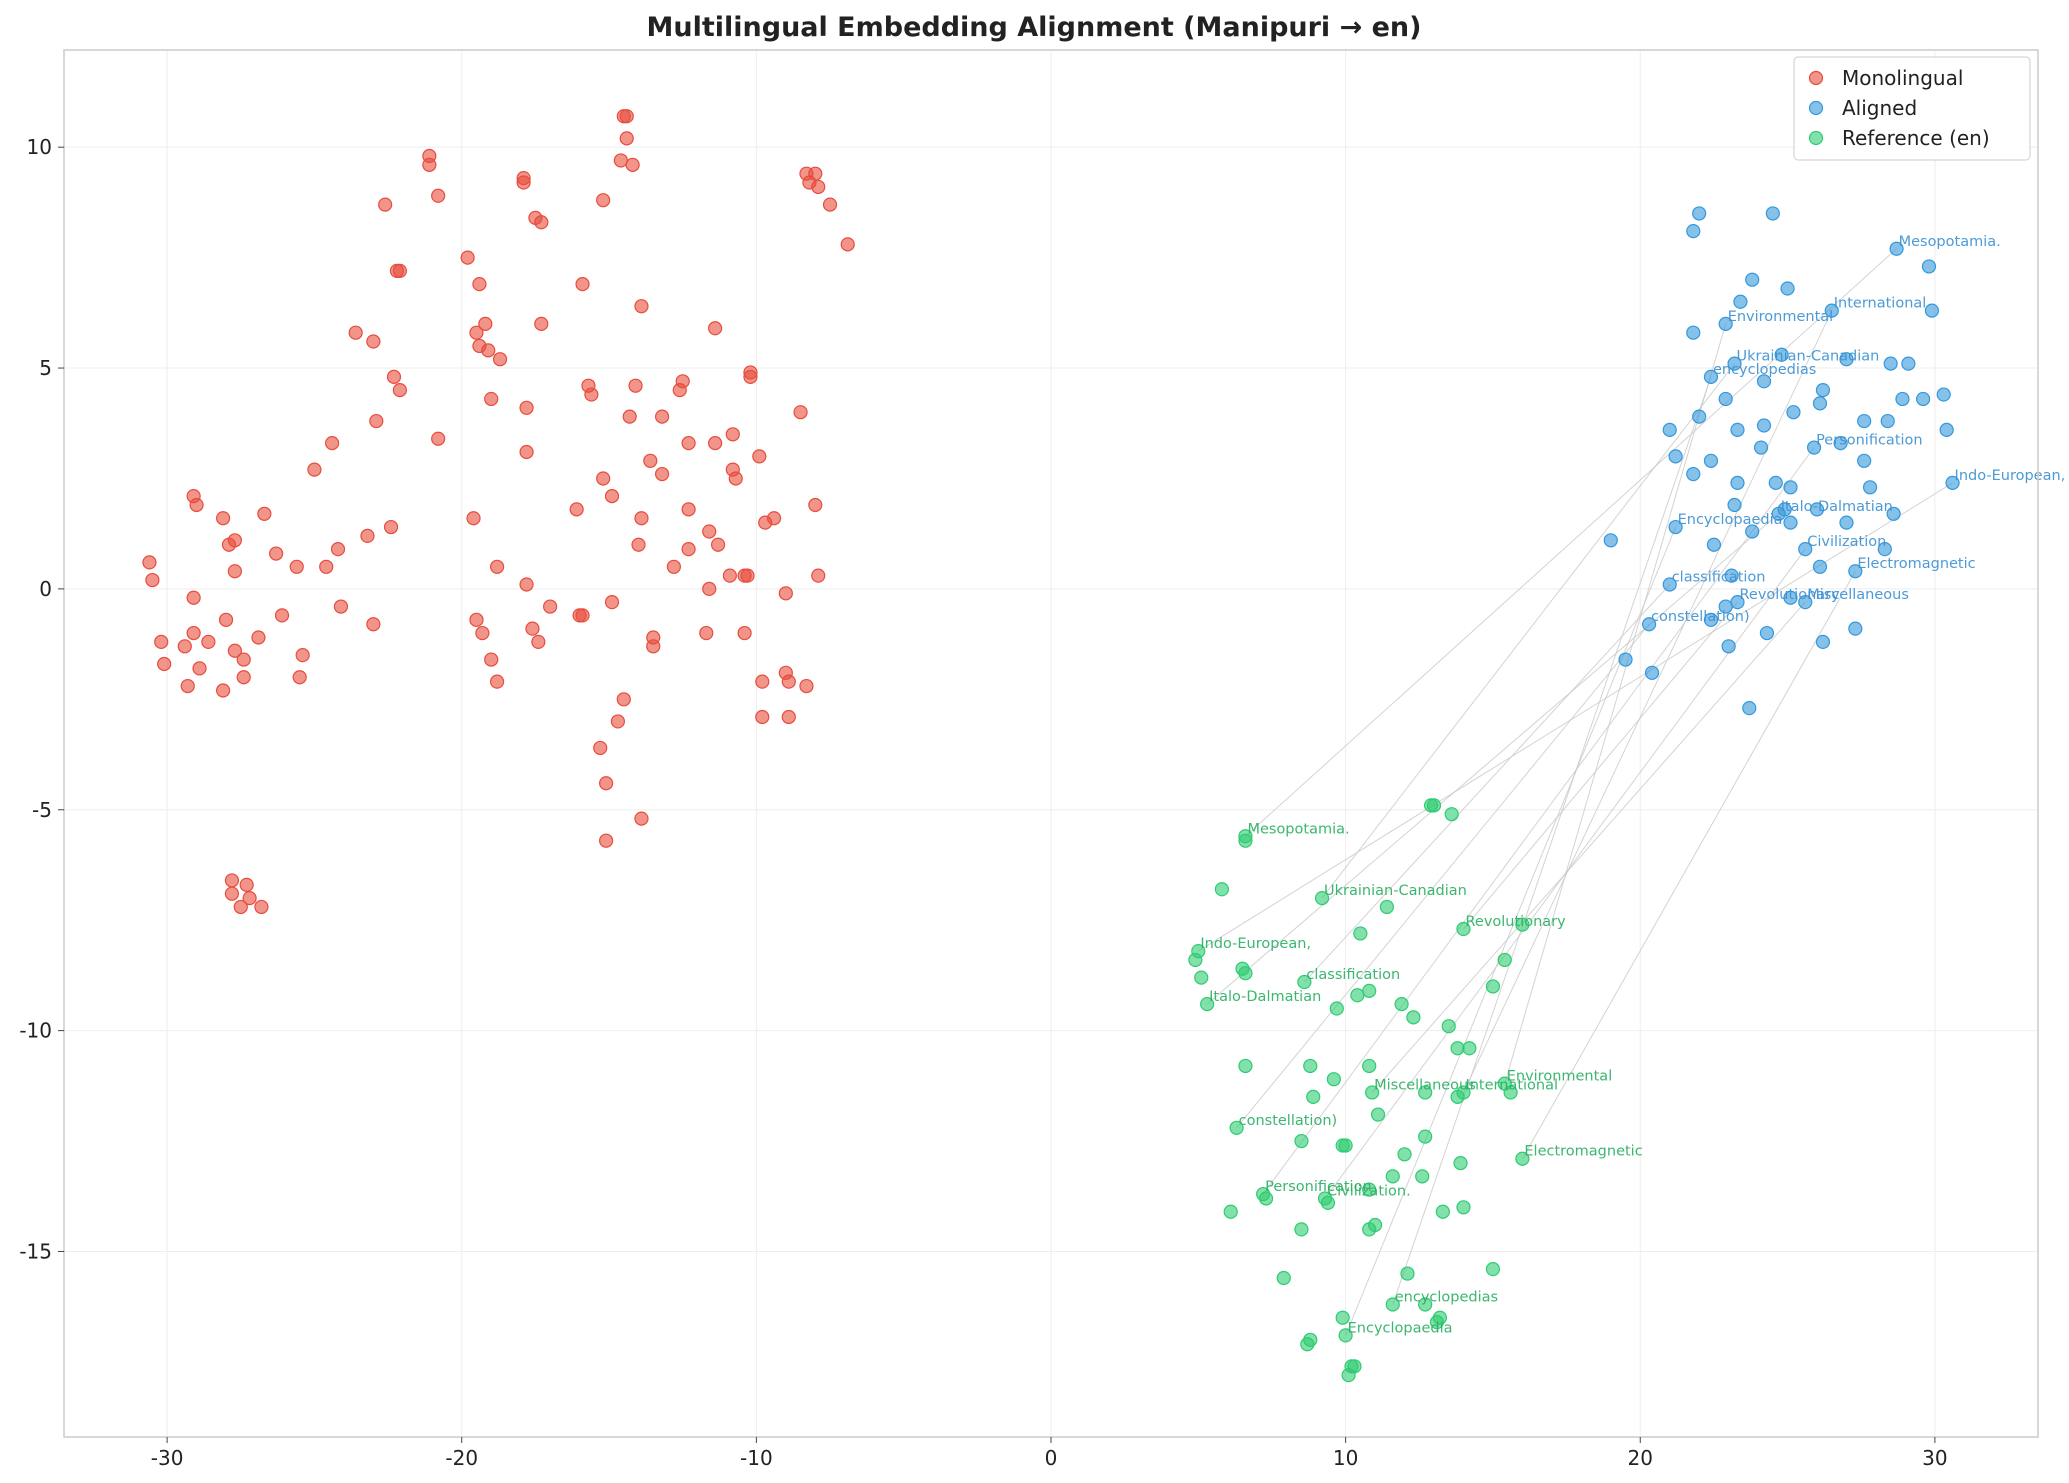  What do you see at coordinates (1808, 357) in the screenshot?
I see `aligned-point-label: Ukrainian-Canadian` at bounding box center [1808, 357].